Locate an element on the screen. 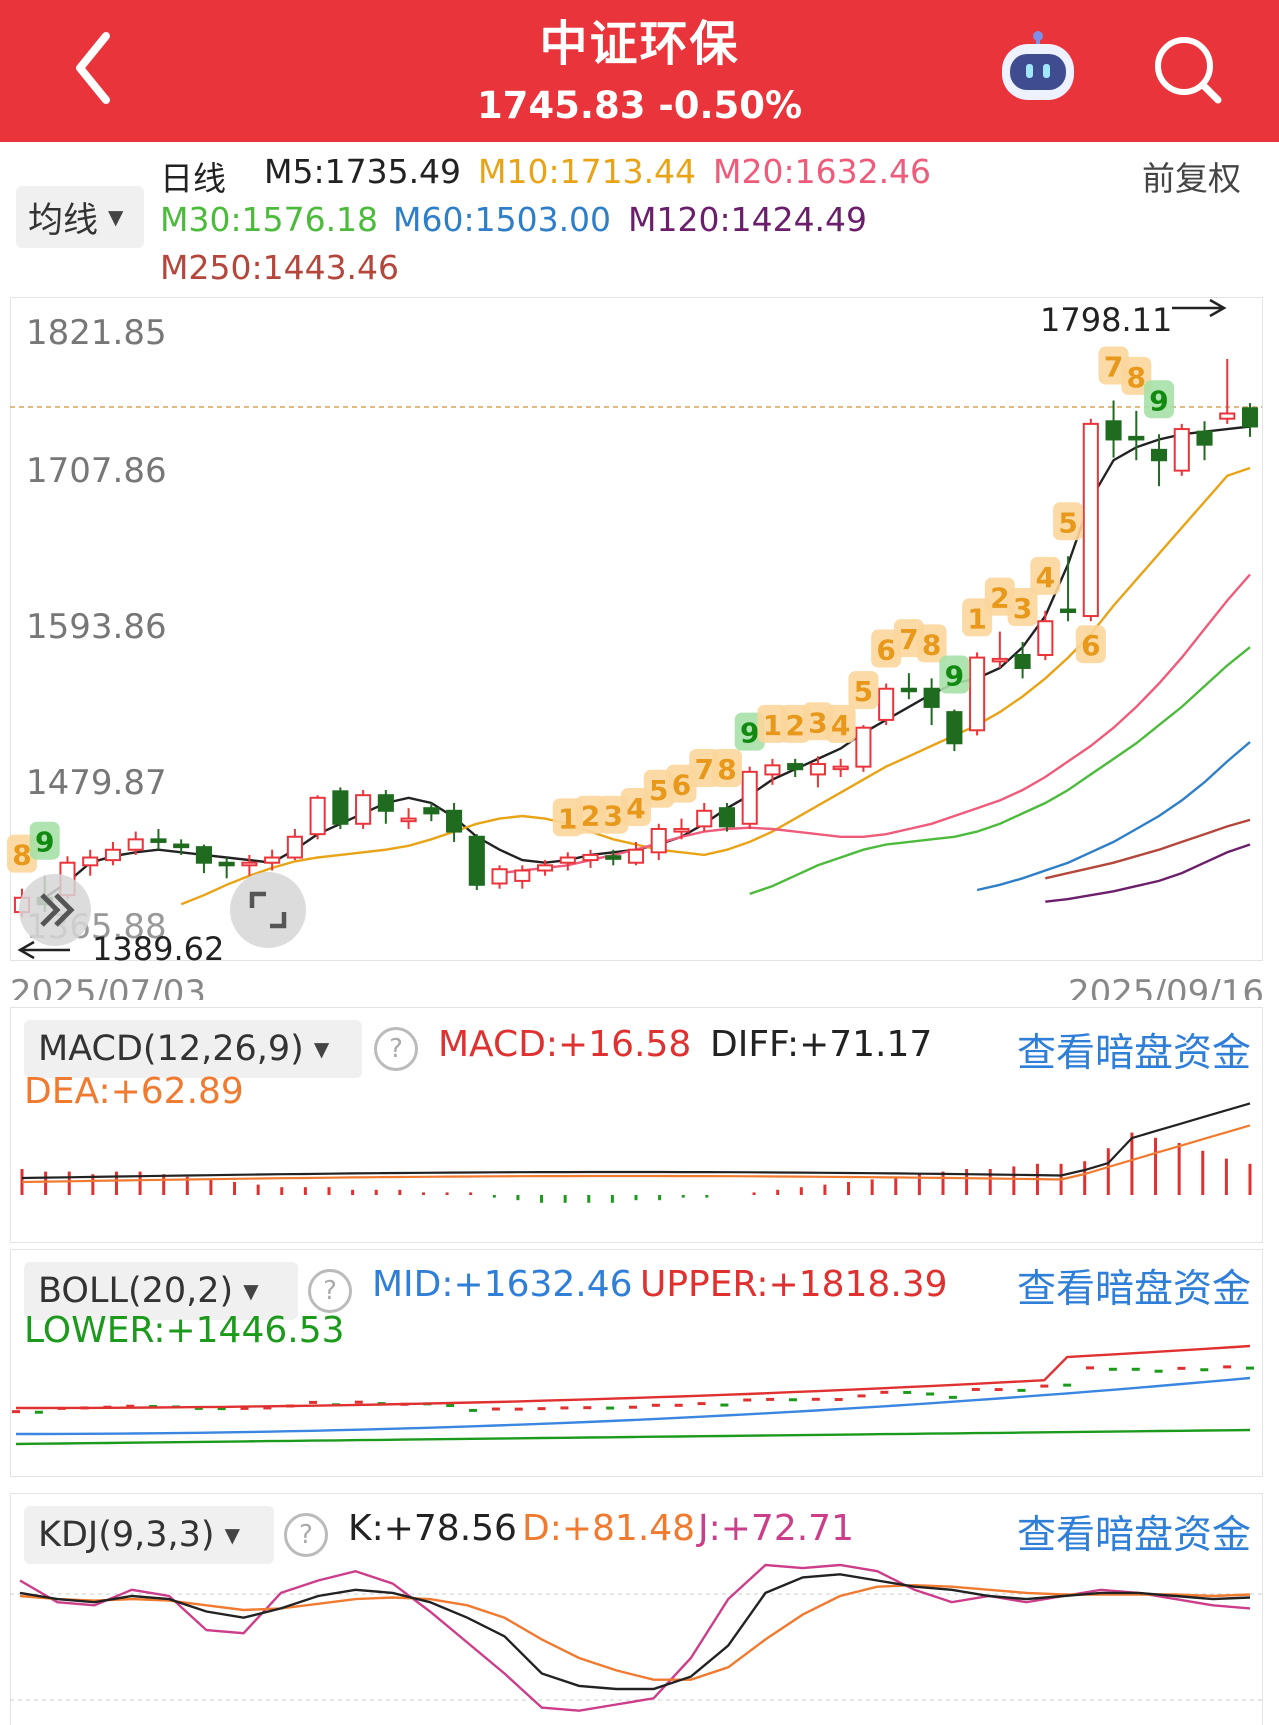  td-marker-number: 8 is located at coordinates (1136, 377).